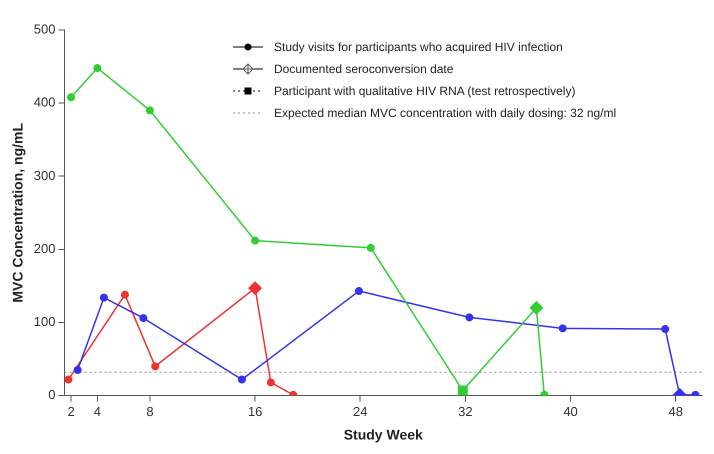 This screenshot has height=454, width=714. What do you see at coordinates (465, 411) in the screenshot?
I see `x-tick-label: 32` at bounding box center [465, 411].